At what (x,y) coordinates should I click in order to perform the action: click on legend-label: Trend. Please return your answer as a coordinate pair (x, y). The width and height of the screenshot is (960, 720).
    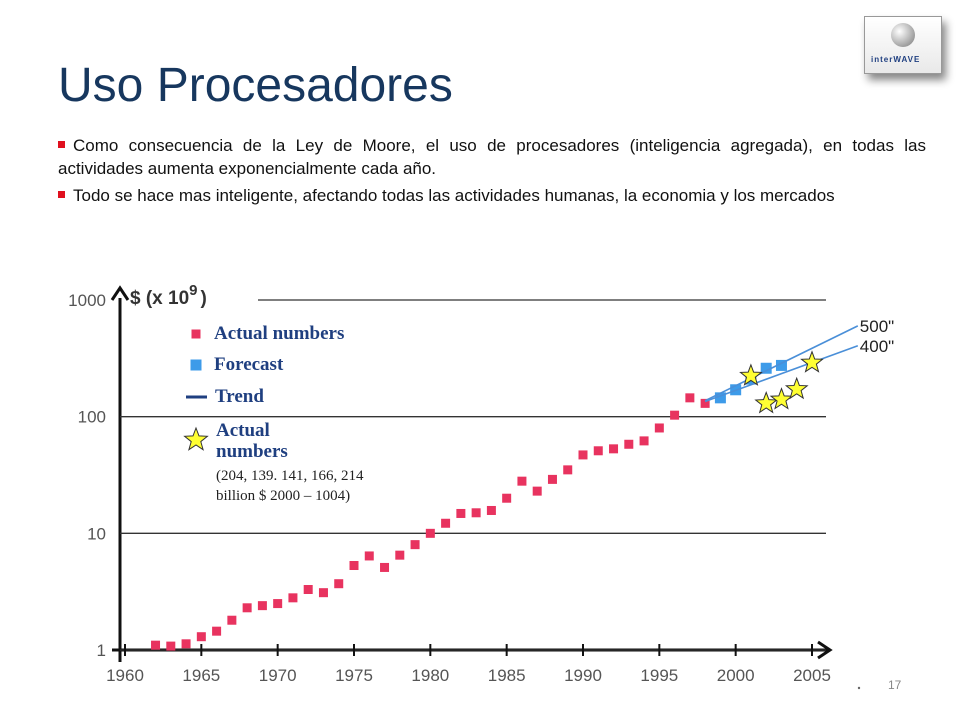
    Looking at the image, I should click on (239, 396).